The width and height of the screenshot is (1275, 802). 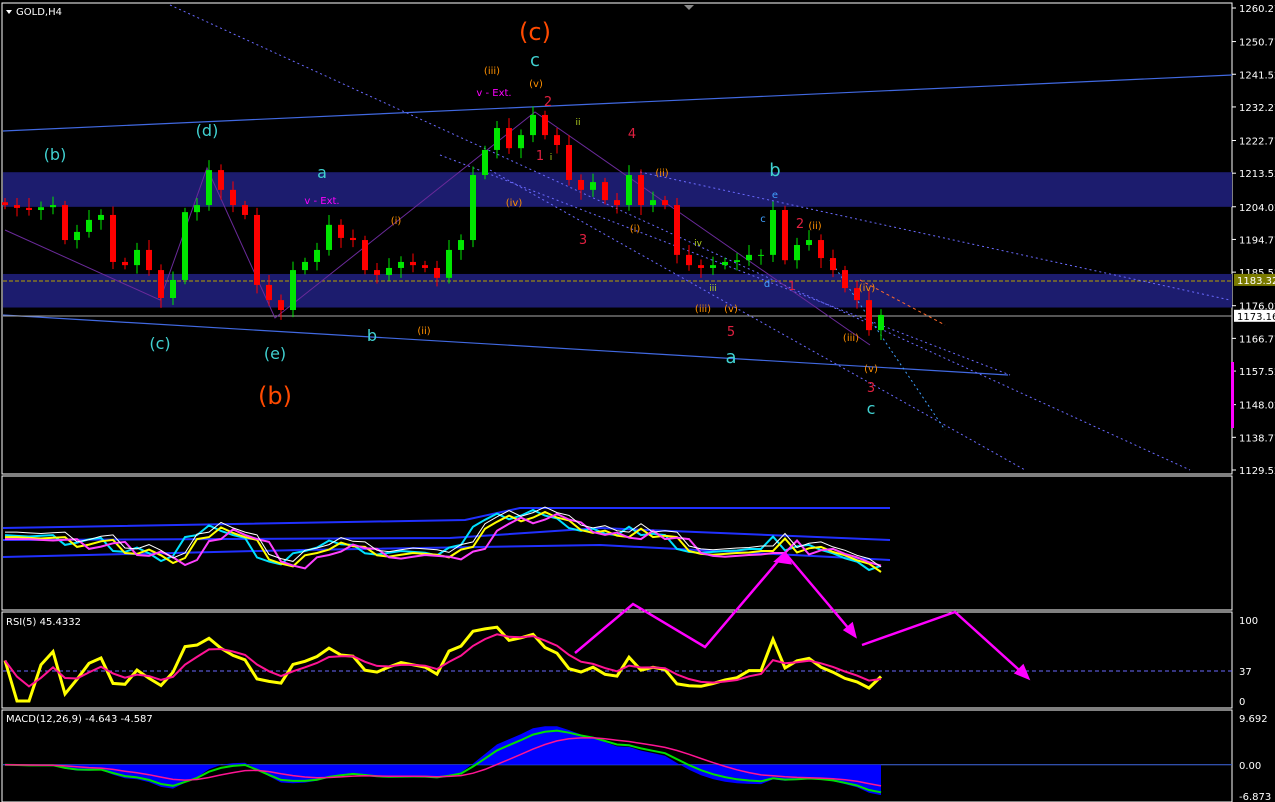 I want to click on macd-tick-label: 9.692, so click(x=1253, y=719).